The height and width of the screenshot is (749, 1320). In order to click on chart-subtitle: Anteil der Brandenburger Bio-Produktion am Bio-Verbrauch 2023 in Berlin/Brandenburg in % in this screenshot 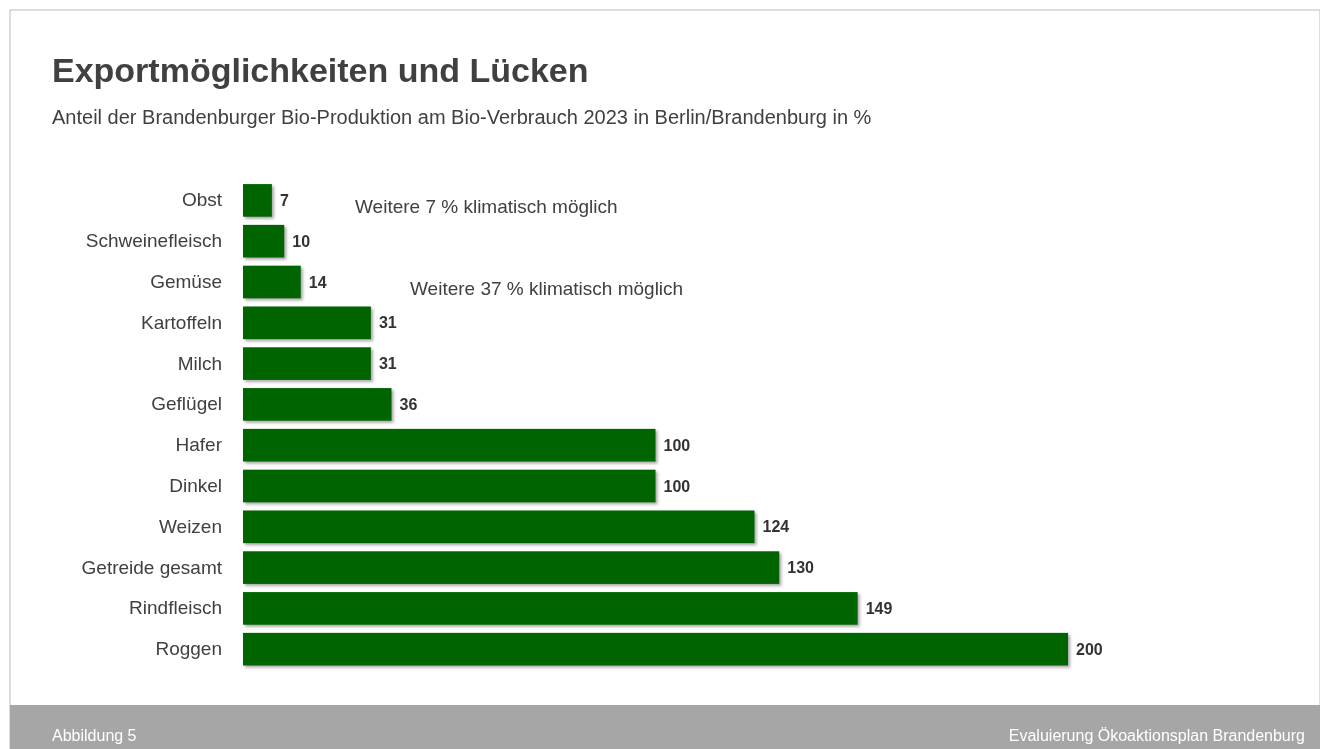, I will do `click(462, 117)`.